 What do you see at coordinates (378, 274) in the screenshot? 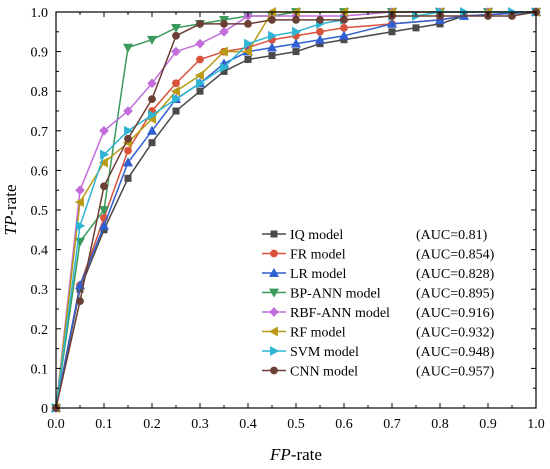
I see `legend-item: LR model (AUC=0.828)` at bounding box center [378, 274].